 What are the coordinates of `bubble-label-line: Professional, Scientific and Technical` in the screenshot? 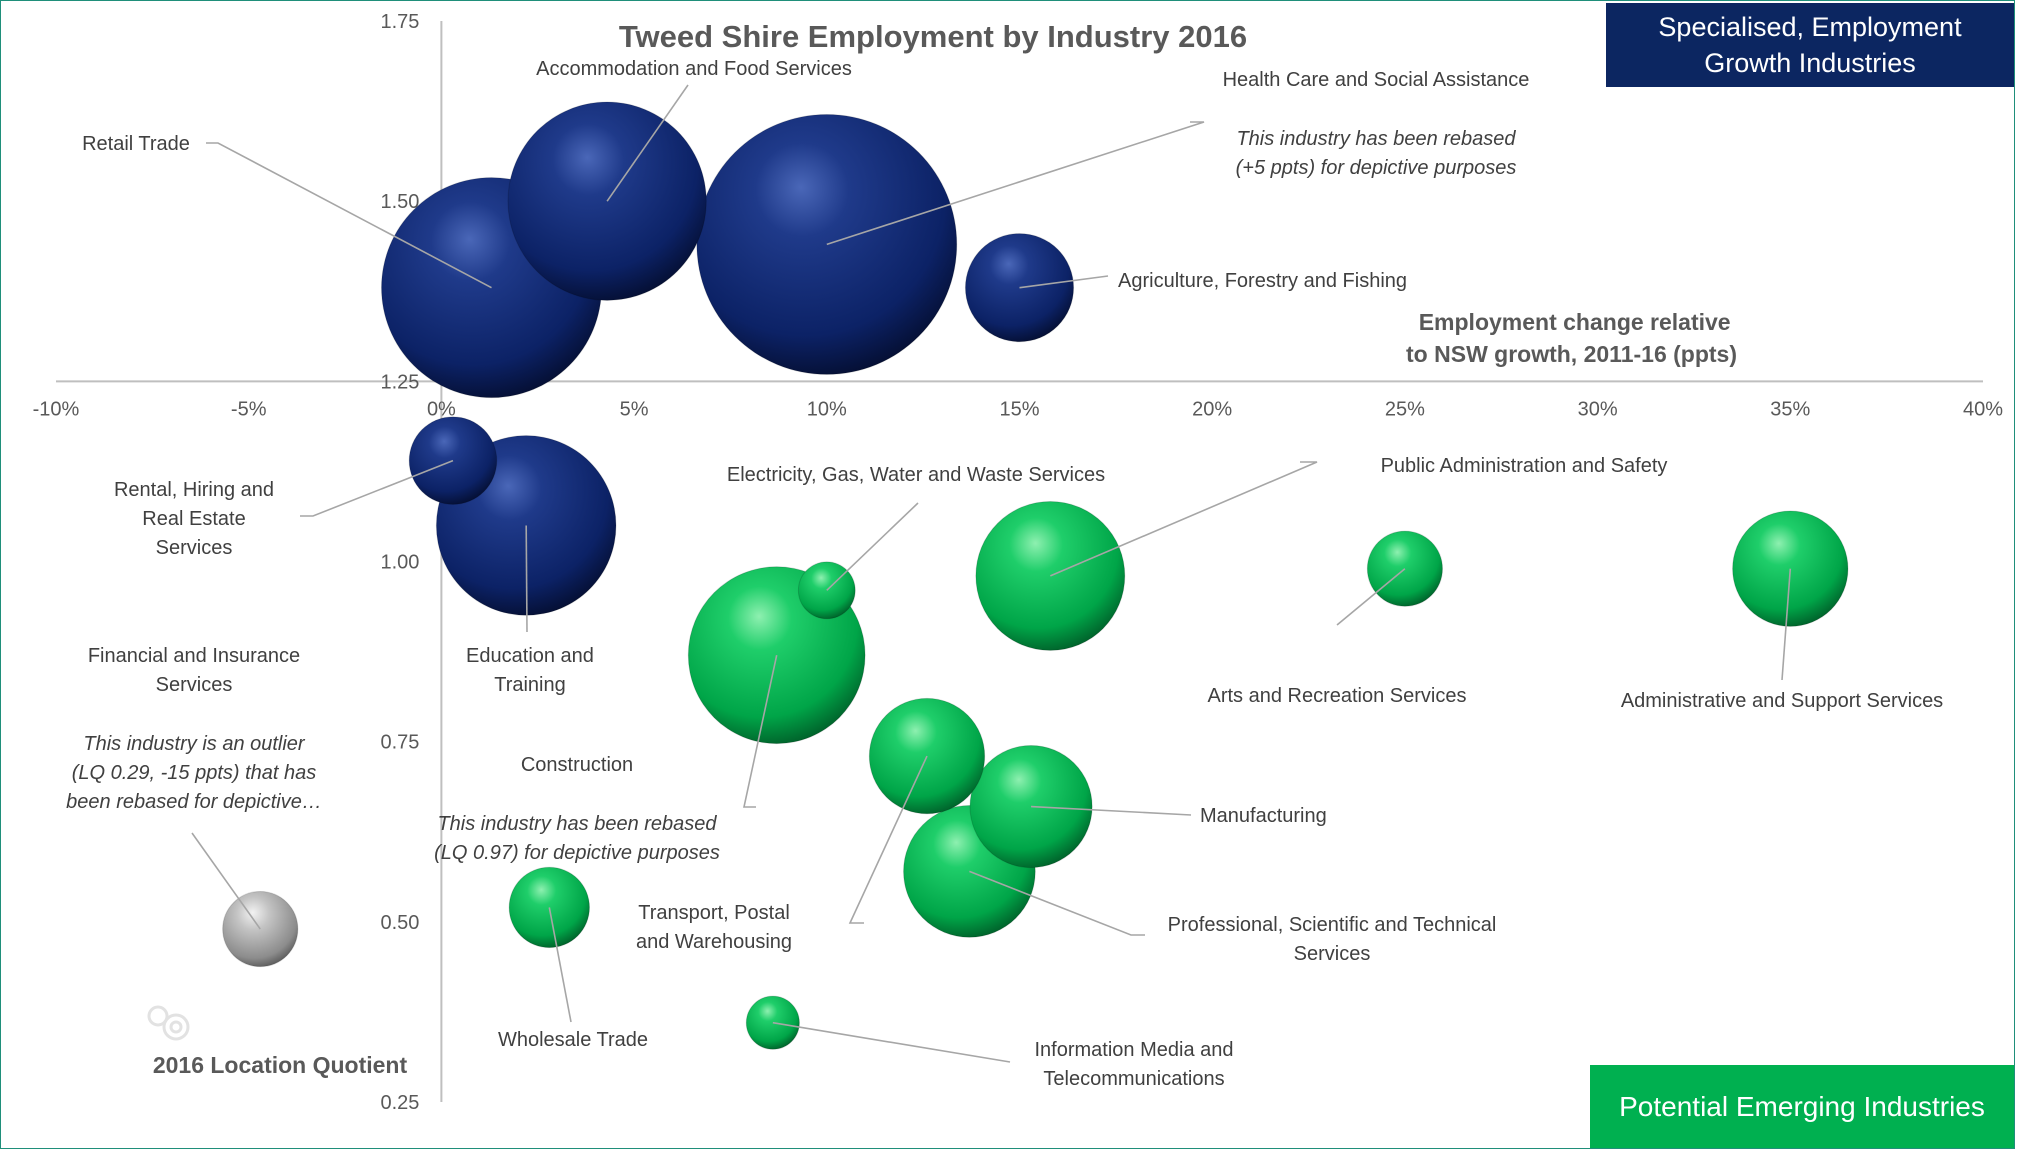 It's located at (1332, 925).